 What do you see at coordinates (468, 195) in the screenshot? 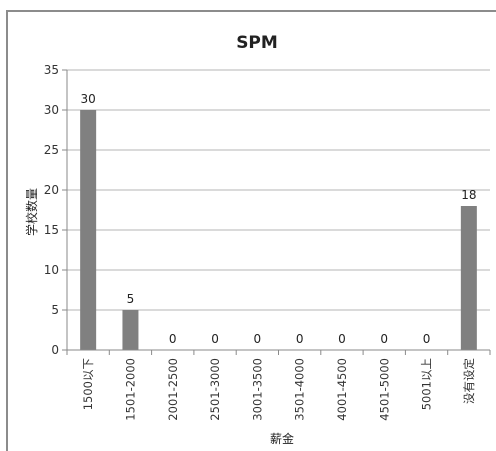
I see `data-label: 18` at bounding box center [468, 195].